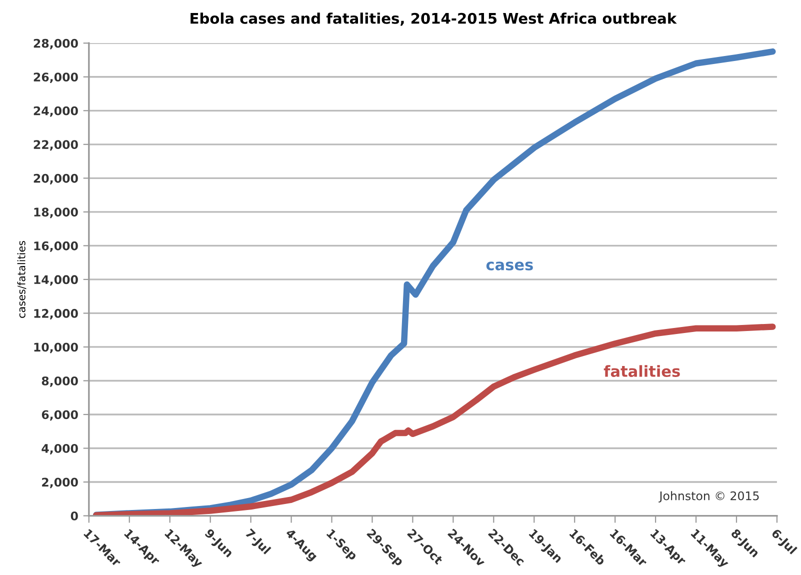 The image size is (801, 575). Describe the element at coordinates (56, 78) in the screenshot. I see `y-tick-label: 26,000` at that location.